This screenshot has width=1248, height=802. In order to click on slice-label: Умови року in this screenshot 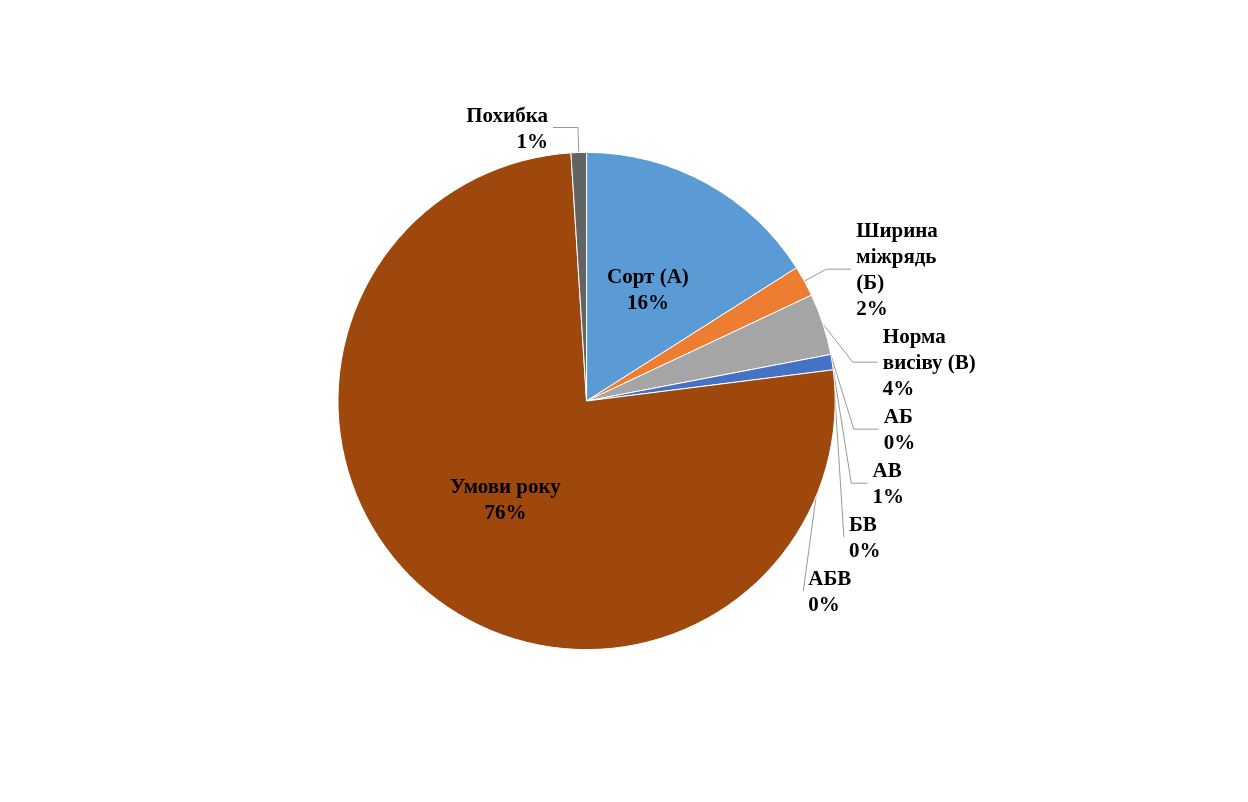, I will do `click(505, 486)`.